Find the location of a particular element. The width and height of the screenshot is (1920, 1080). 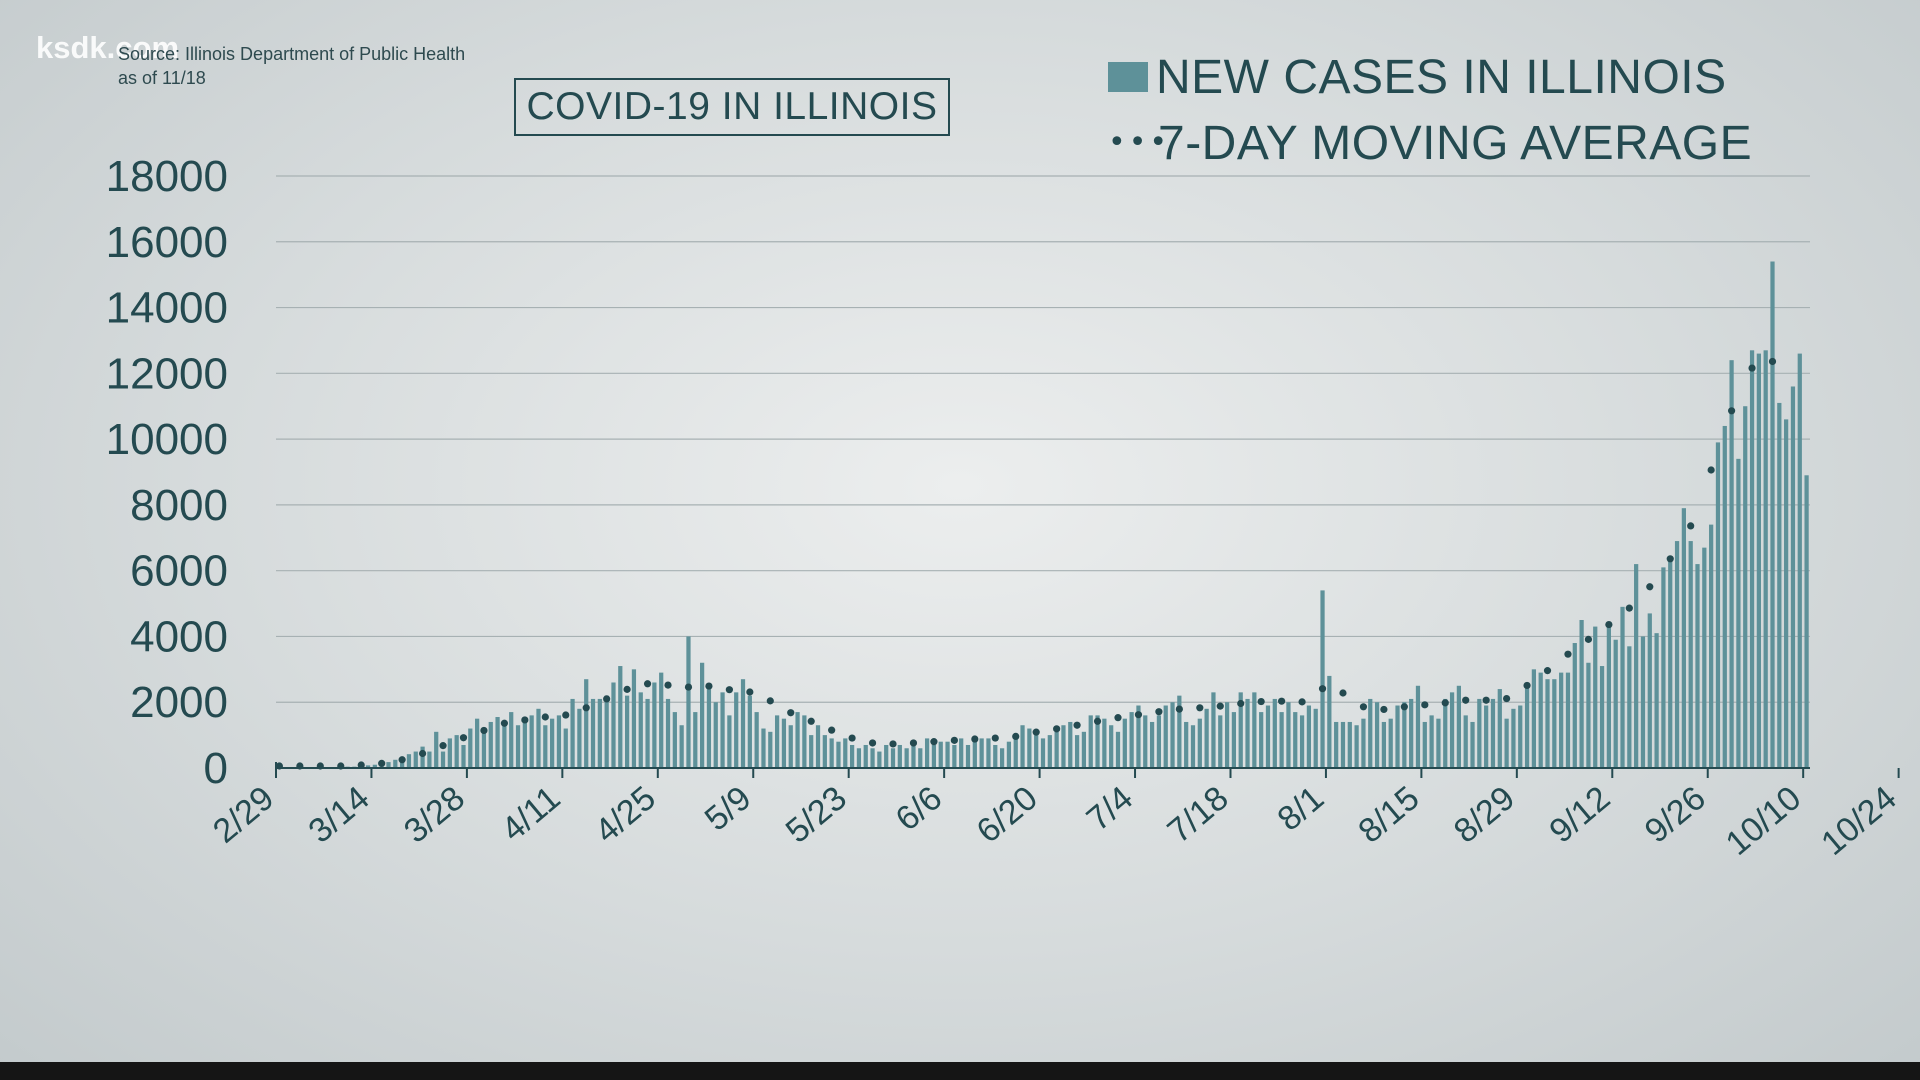

y-tick-label: 8000 is located at coordinates (179, 505).